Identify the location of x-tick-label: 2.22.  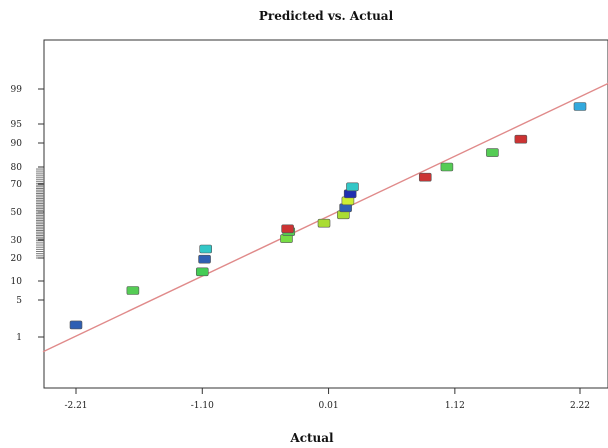
(580, 406).